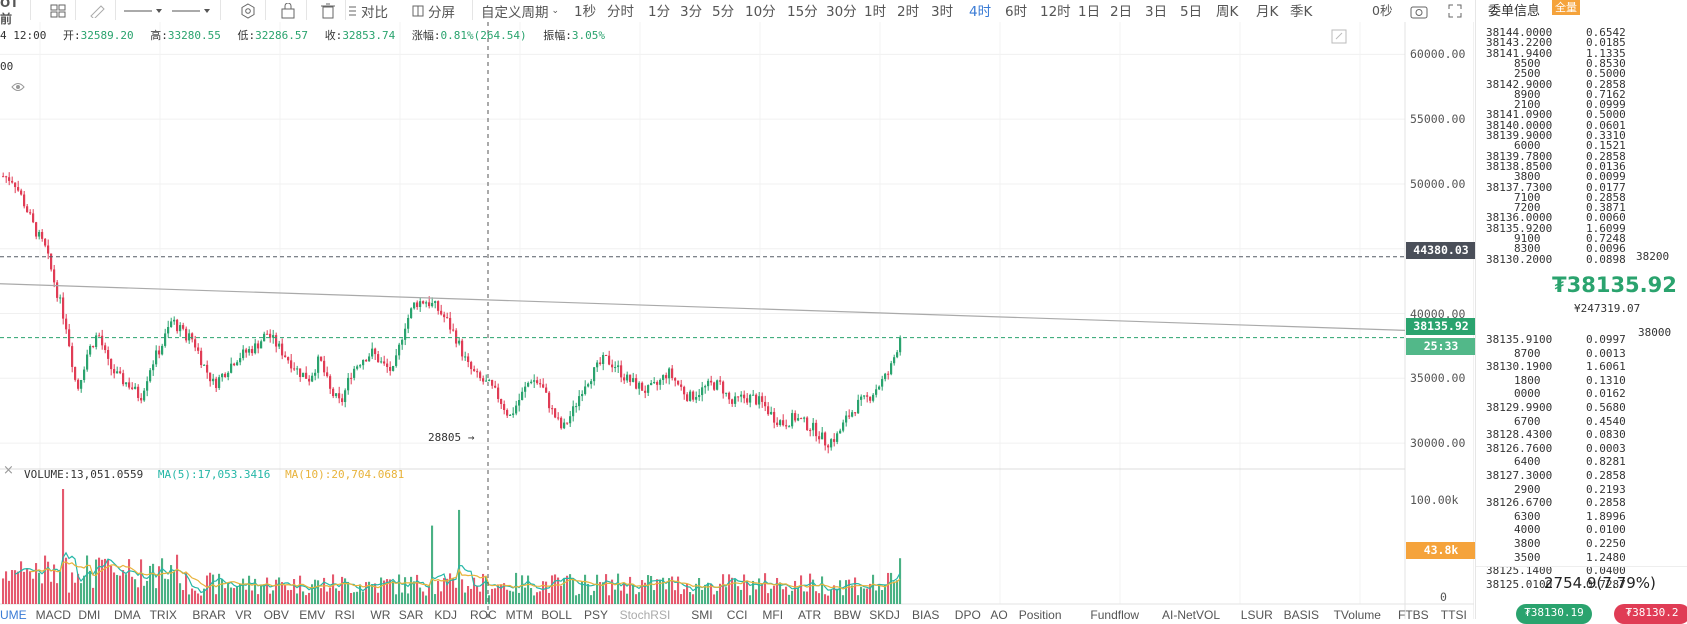 The height and width of the screenshot is (624, 1687). What do you see at coordinates (980, 12) in the screenshot?
I see `period-11: 4时` at bounding box center [980, 12].